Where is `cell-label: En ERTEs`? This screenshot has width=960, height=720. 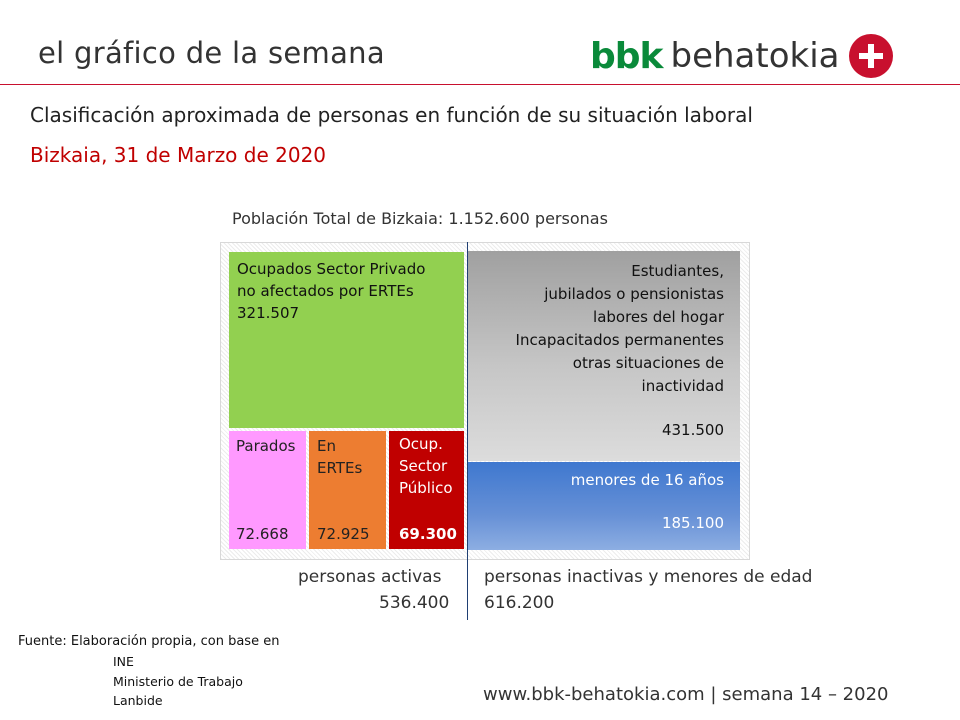
cell-label: En ERTEs is located at coordinates (340, 457).